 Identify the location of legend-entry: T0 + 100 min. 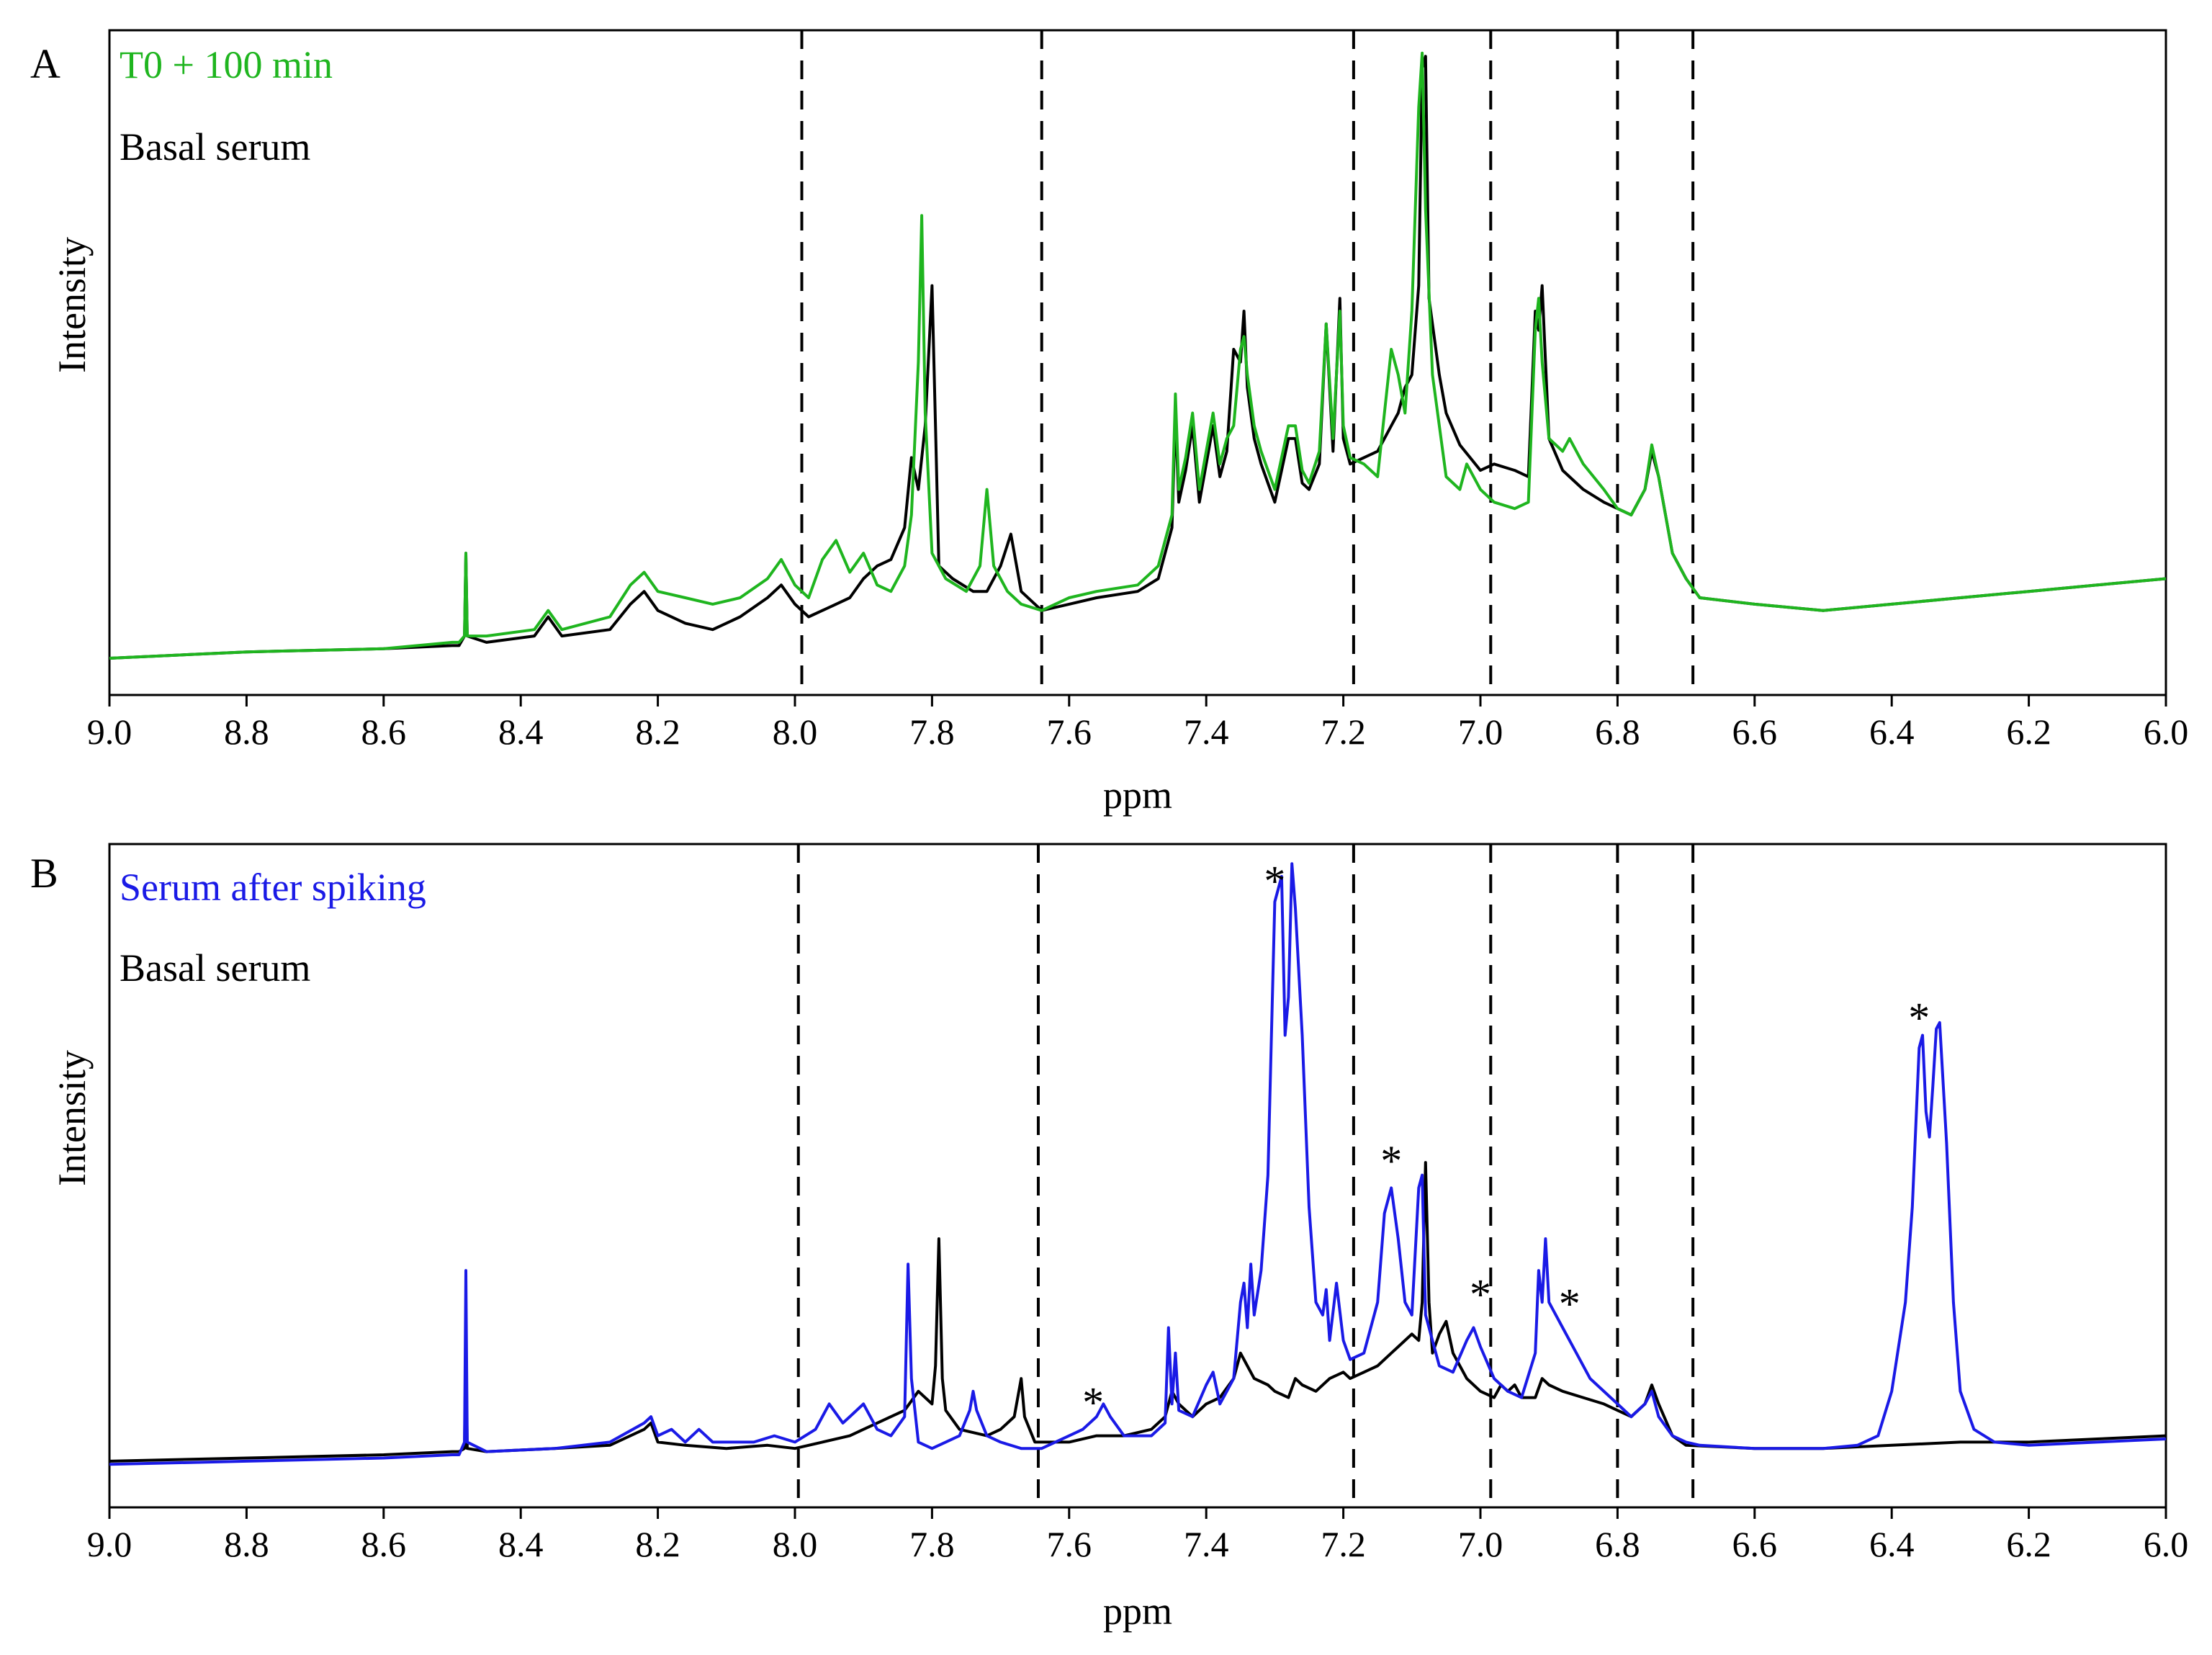
(226, 64).